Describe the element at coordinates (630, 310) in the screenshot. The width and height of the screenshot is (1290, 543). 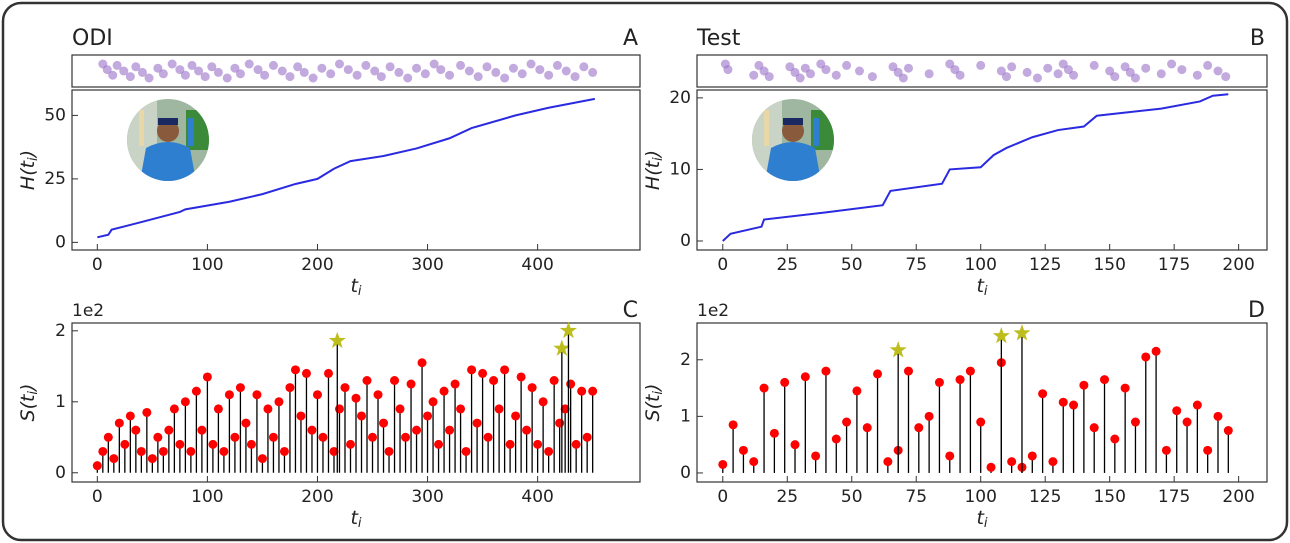
I see `panel-label: C` at that location.